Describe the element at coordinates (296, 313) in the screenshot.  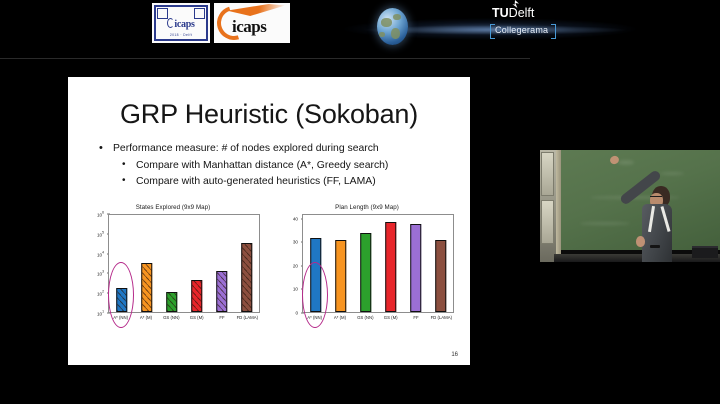
I see `y-axis-tick-label: 0` at that location.